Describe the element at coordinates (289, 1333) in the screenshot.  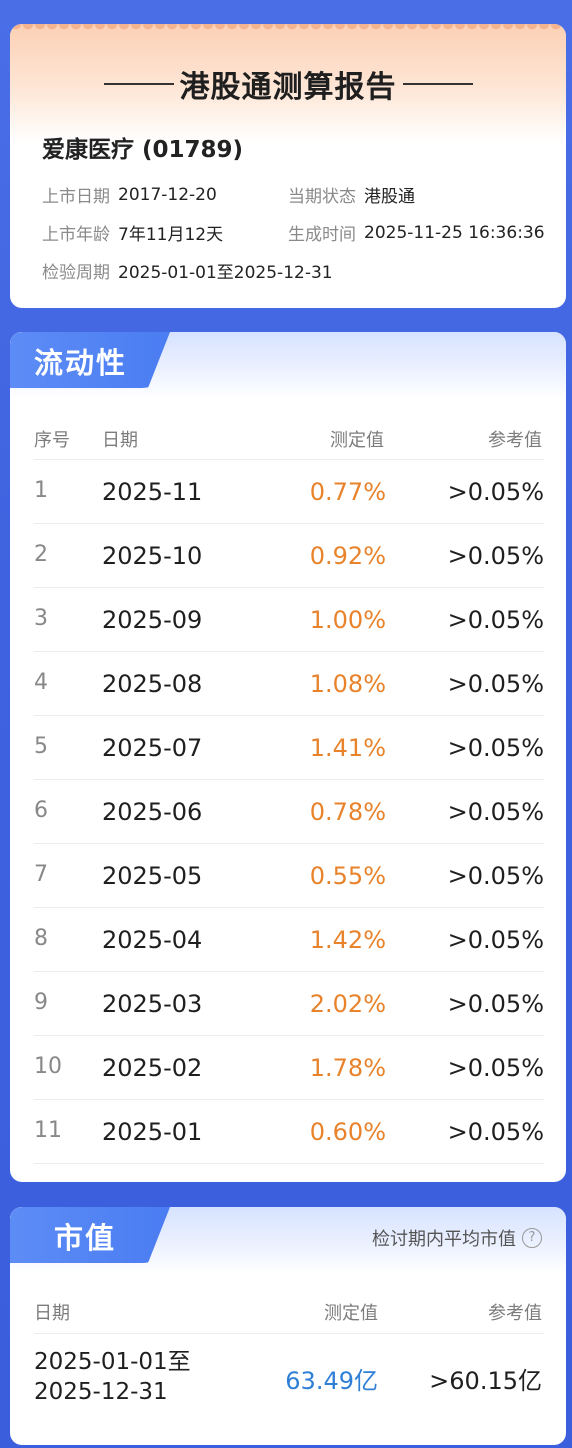
I see `divider` at that location.